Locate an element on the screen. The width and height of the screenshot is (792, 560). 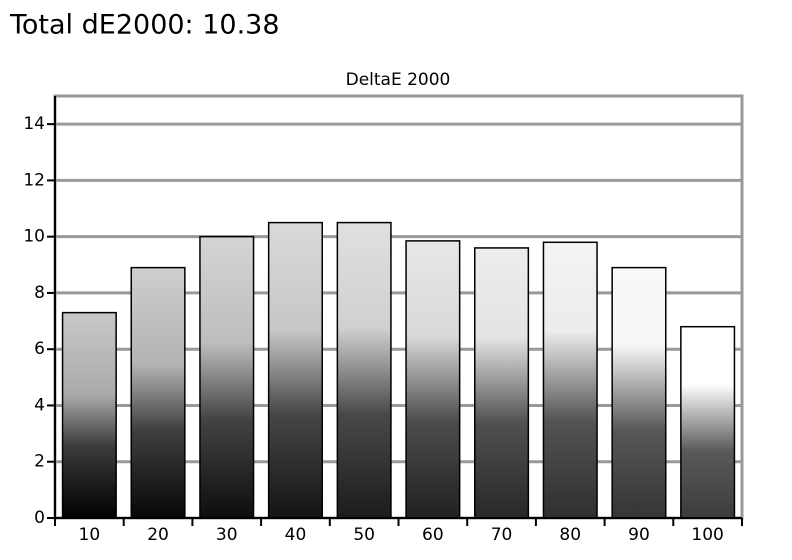
x-tick-label: 60 is located at coordinates (433, 535).